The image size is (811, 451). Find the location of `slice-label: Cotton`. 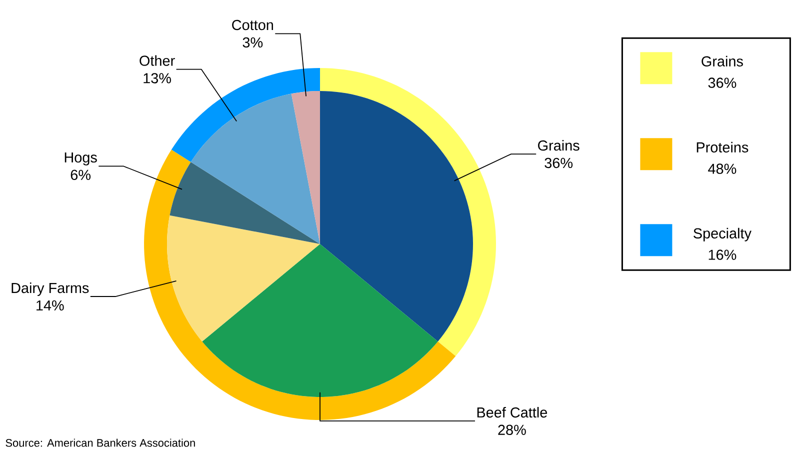

slice-label: Cotton is located at coordinates (252, 25).